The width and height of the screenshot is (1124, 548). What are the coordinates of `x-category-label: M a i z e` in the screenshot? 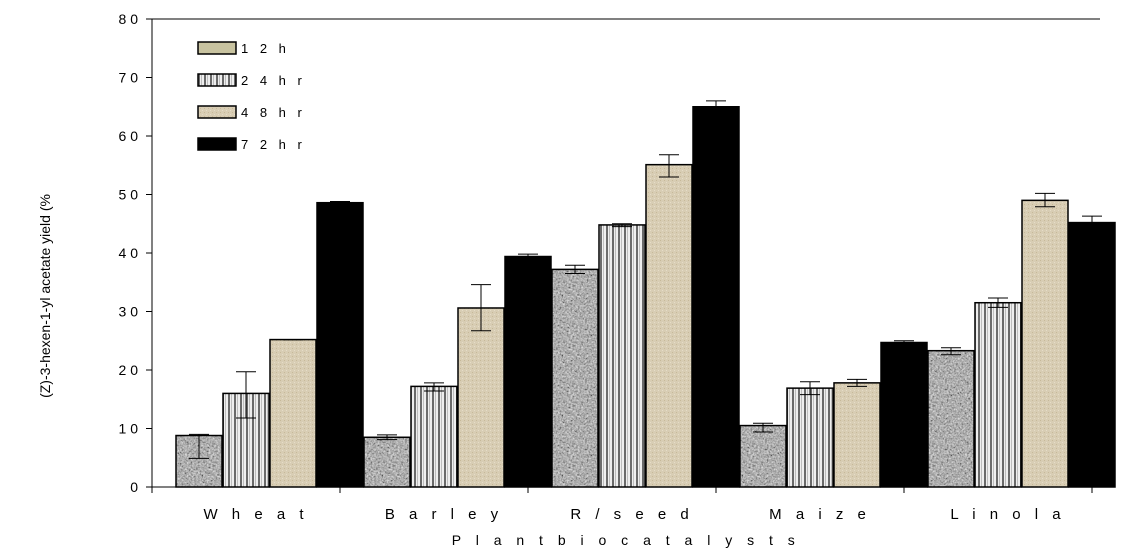 It's located at (820, 514).